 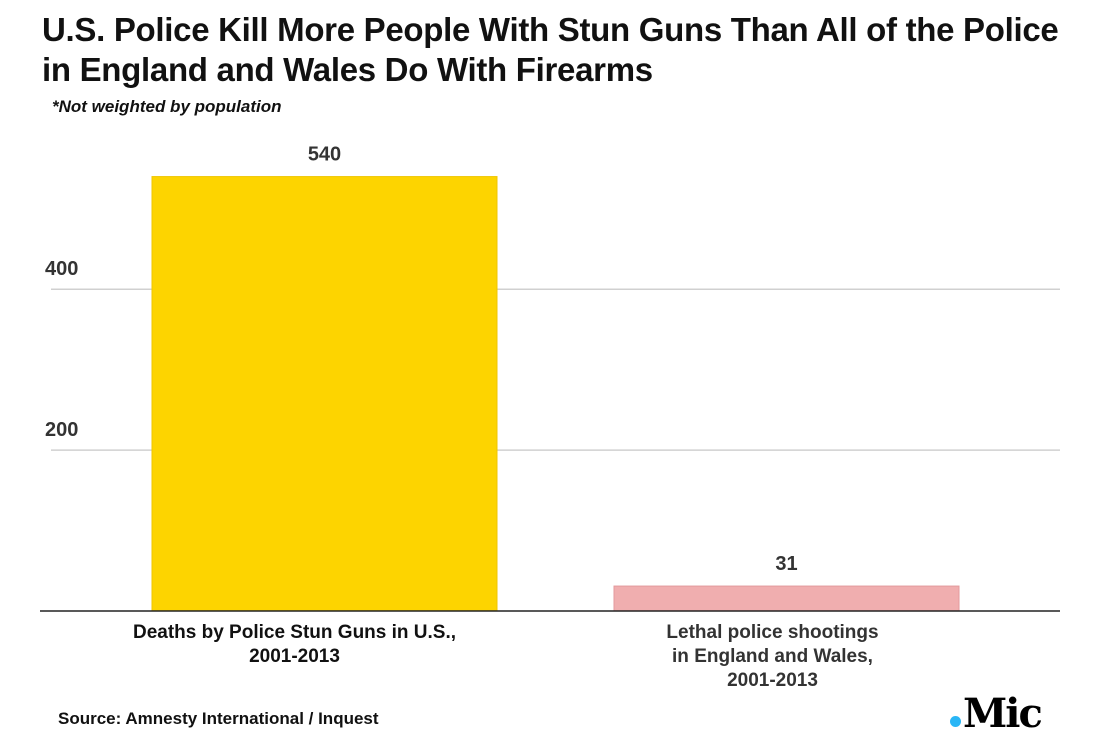 I want to click on chart-subtitle: *Not weighted by population, so click(x=167, y=106).